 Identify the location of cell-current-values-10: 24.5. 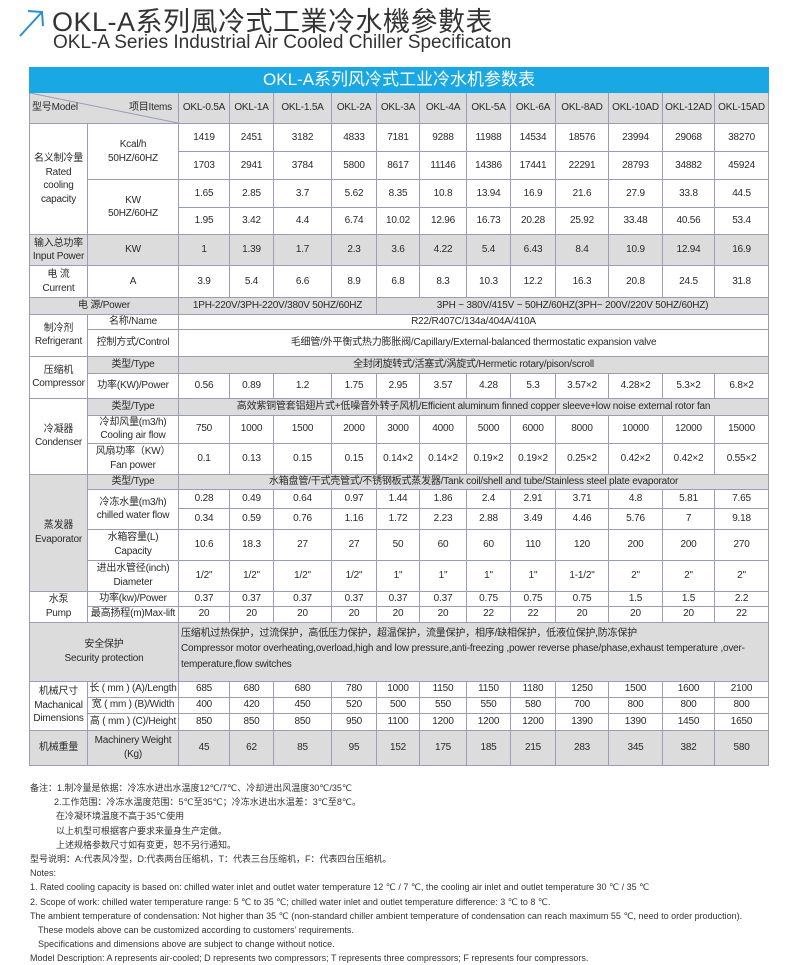
(688, 281).